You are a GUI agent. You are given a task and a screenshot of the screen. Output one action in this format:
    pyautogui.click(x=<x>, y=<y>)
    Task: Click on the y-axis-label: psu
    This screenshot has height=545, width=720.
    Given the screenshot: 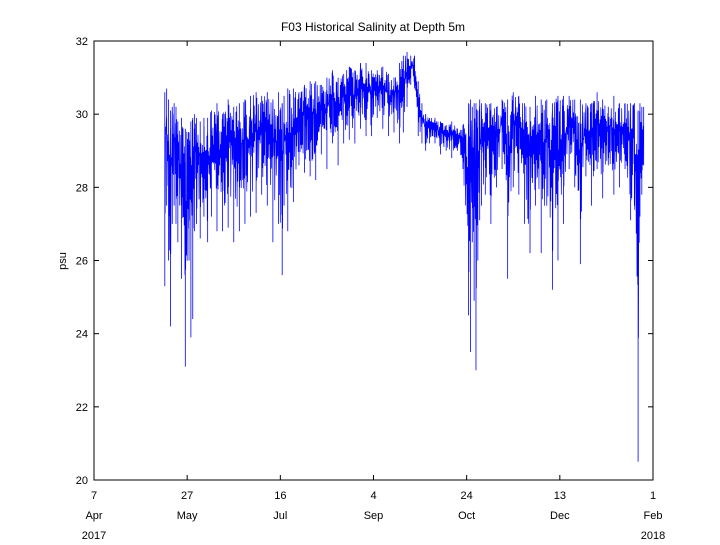 What is the action you would take?
    pyautogui.click(x=63, y=261)
    